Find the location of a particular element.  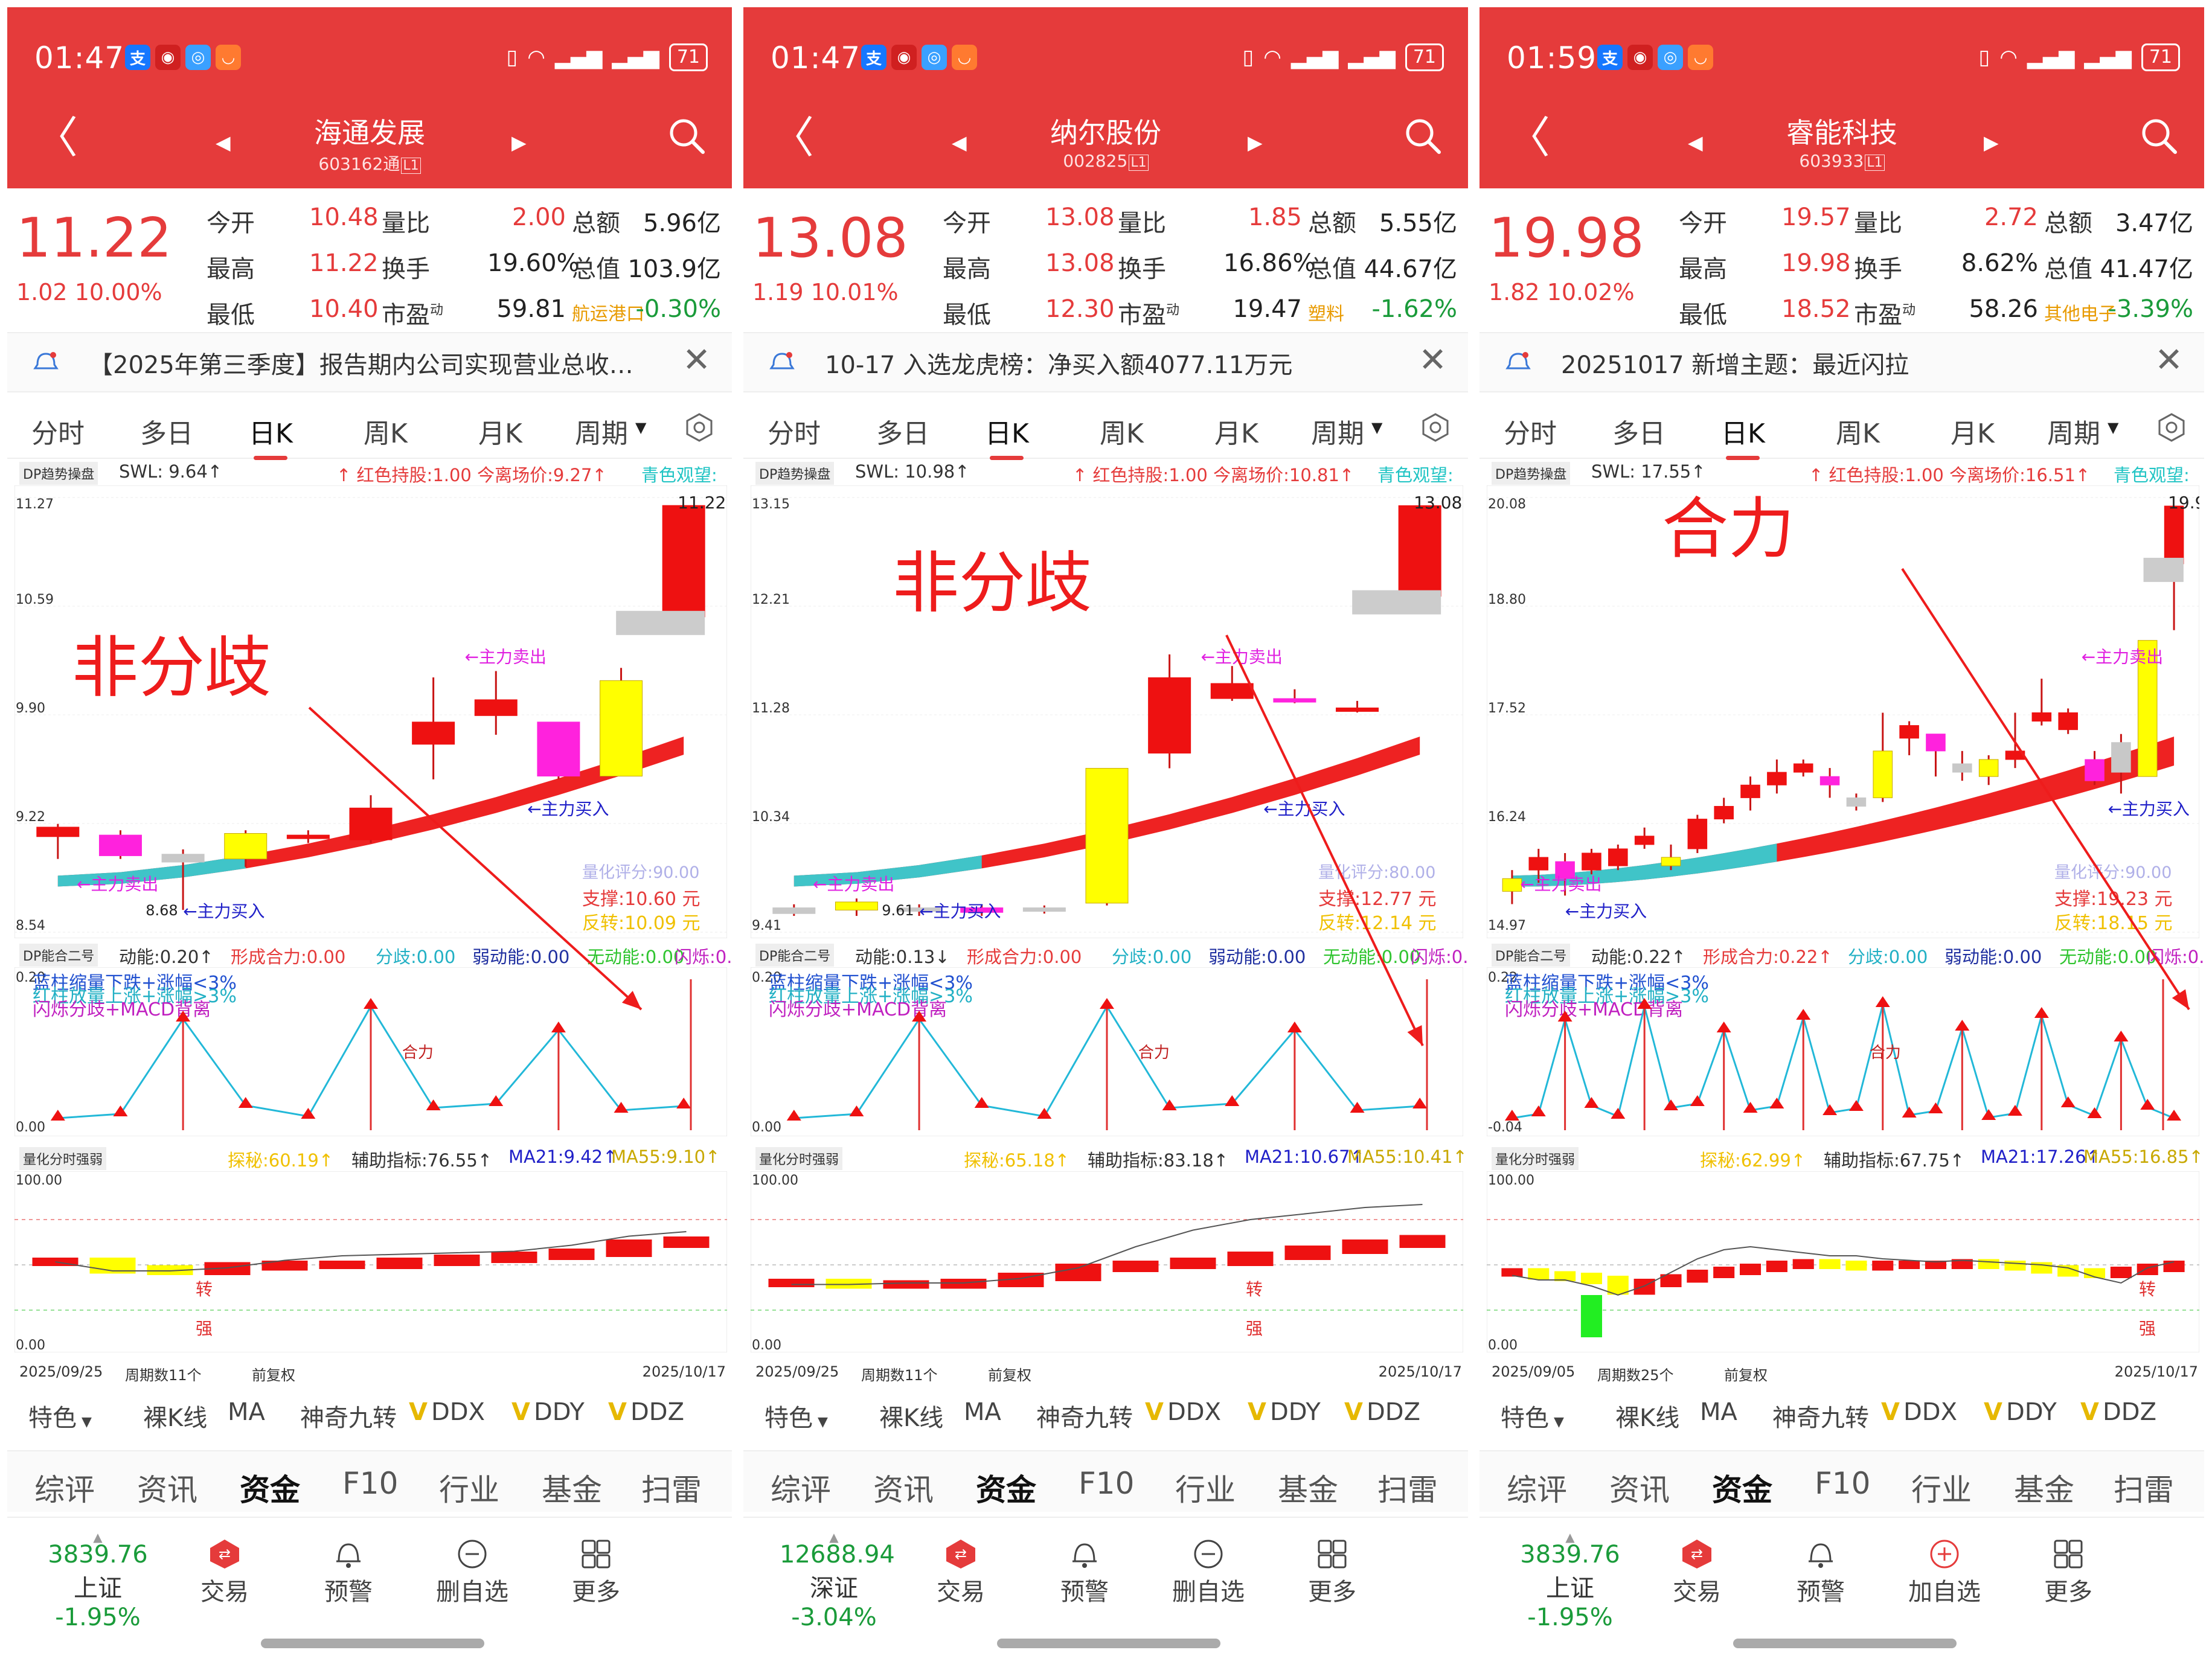

sector-name: 塑料 is located at coordinates (1326, 315).